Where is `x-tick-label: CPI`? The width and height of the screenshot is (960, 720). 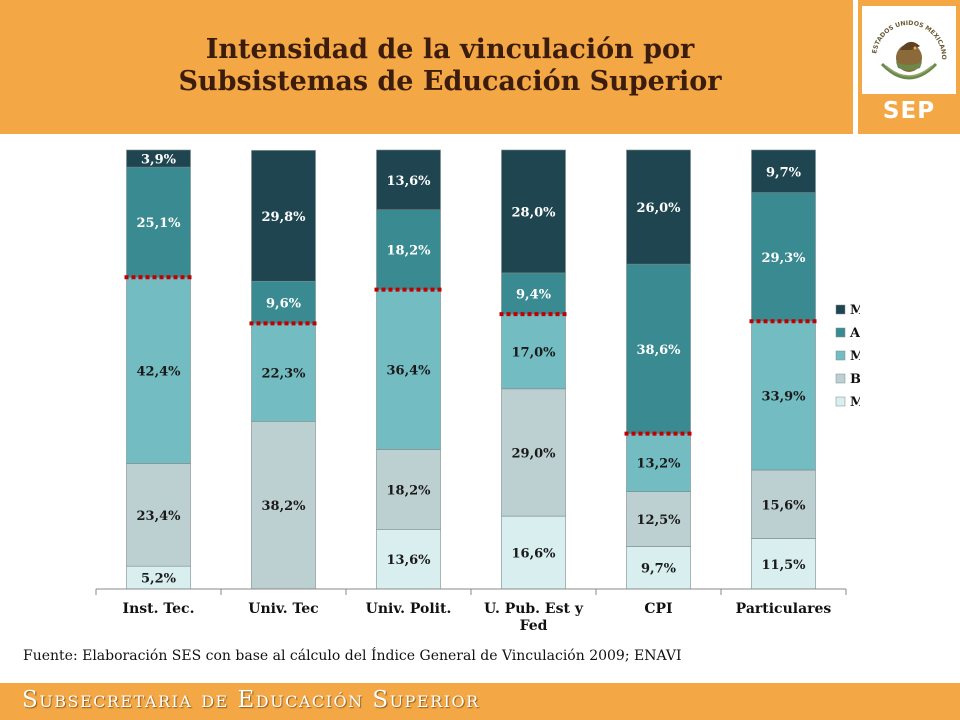
x-tick-label: CPI is located at coordinates (658, 609).